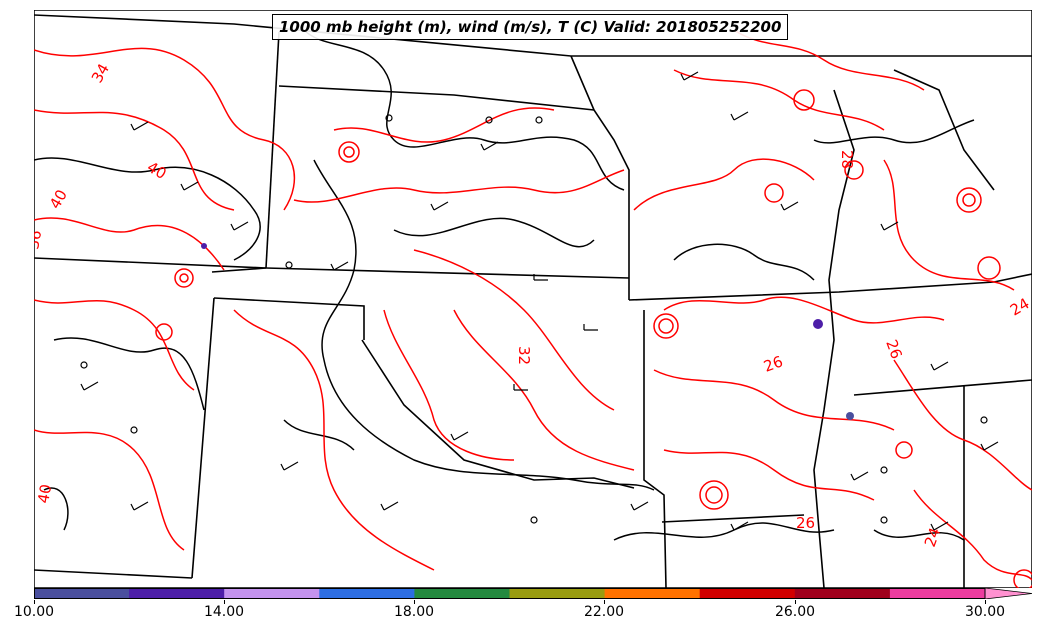 The height and width of the screenshot is (633, 1041). I want to click on contour-label: 28, so click(847, 159).